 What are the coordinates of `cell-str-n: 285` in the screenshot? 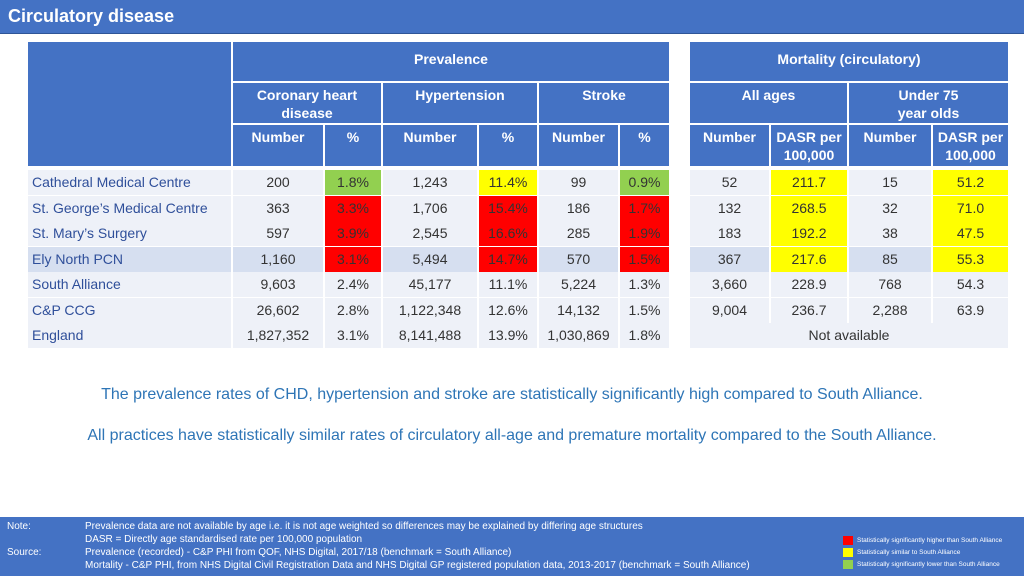 It's located at (578, 233).